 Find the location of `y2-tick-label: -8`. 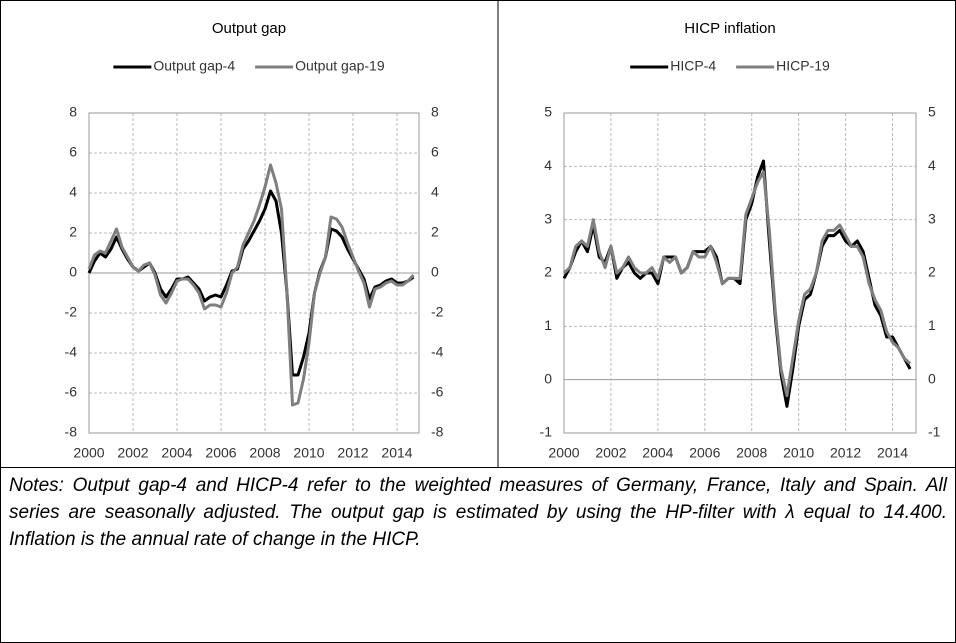

y2-tick-label: -8 is located at coordinates (437, 432).